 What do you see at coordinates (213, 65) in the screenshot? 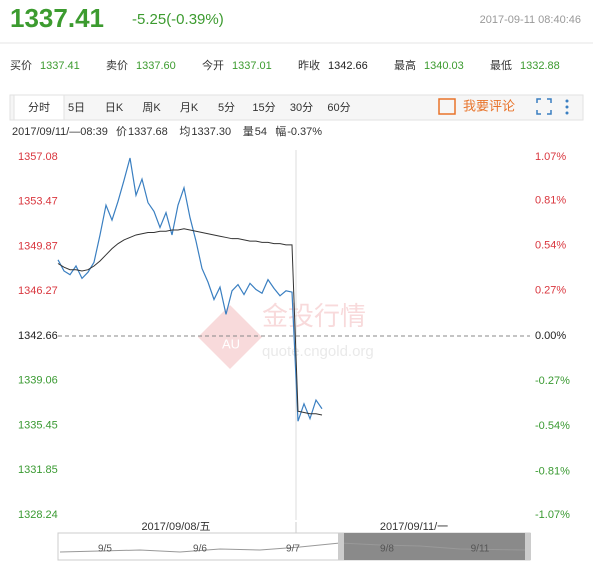
I see `quote-label: 今开` at bounding box center [213, 65].